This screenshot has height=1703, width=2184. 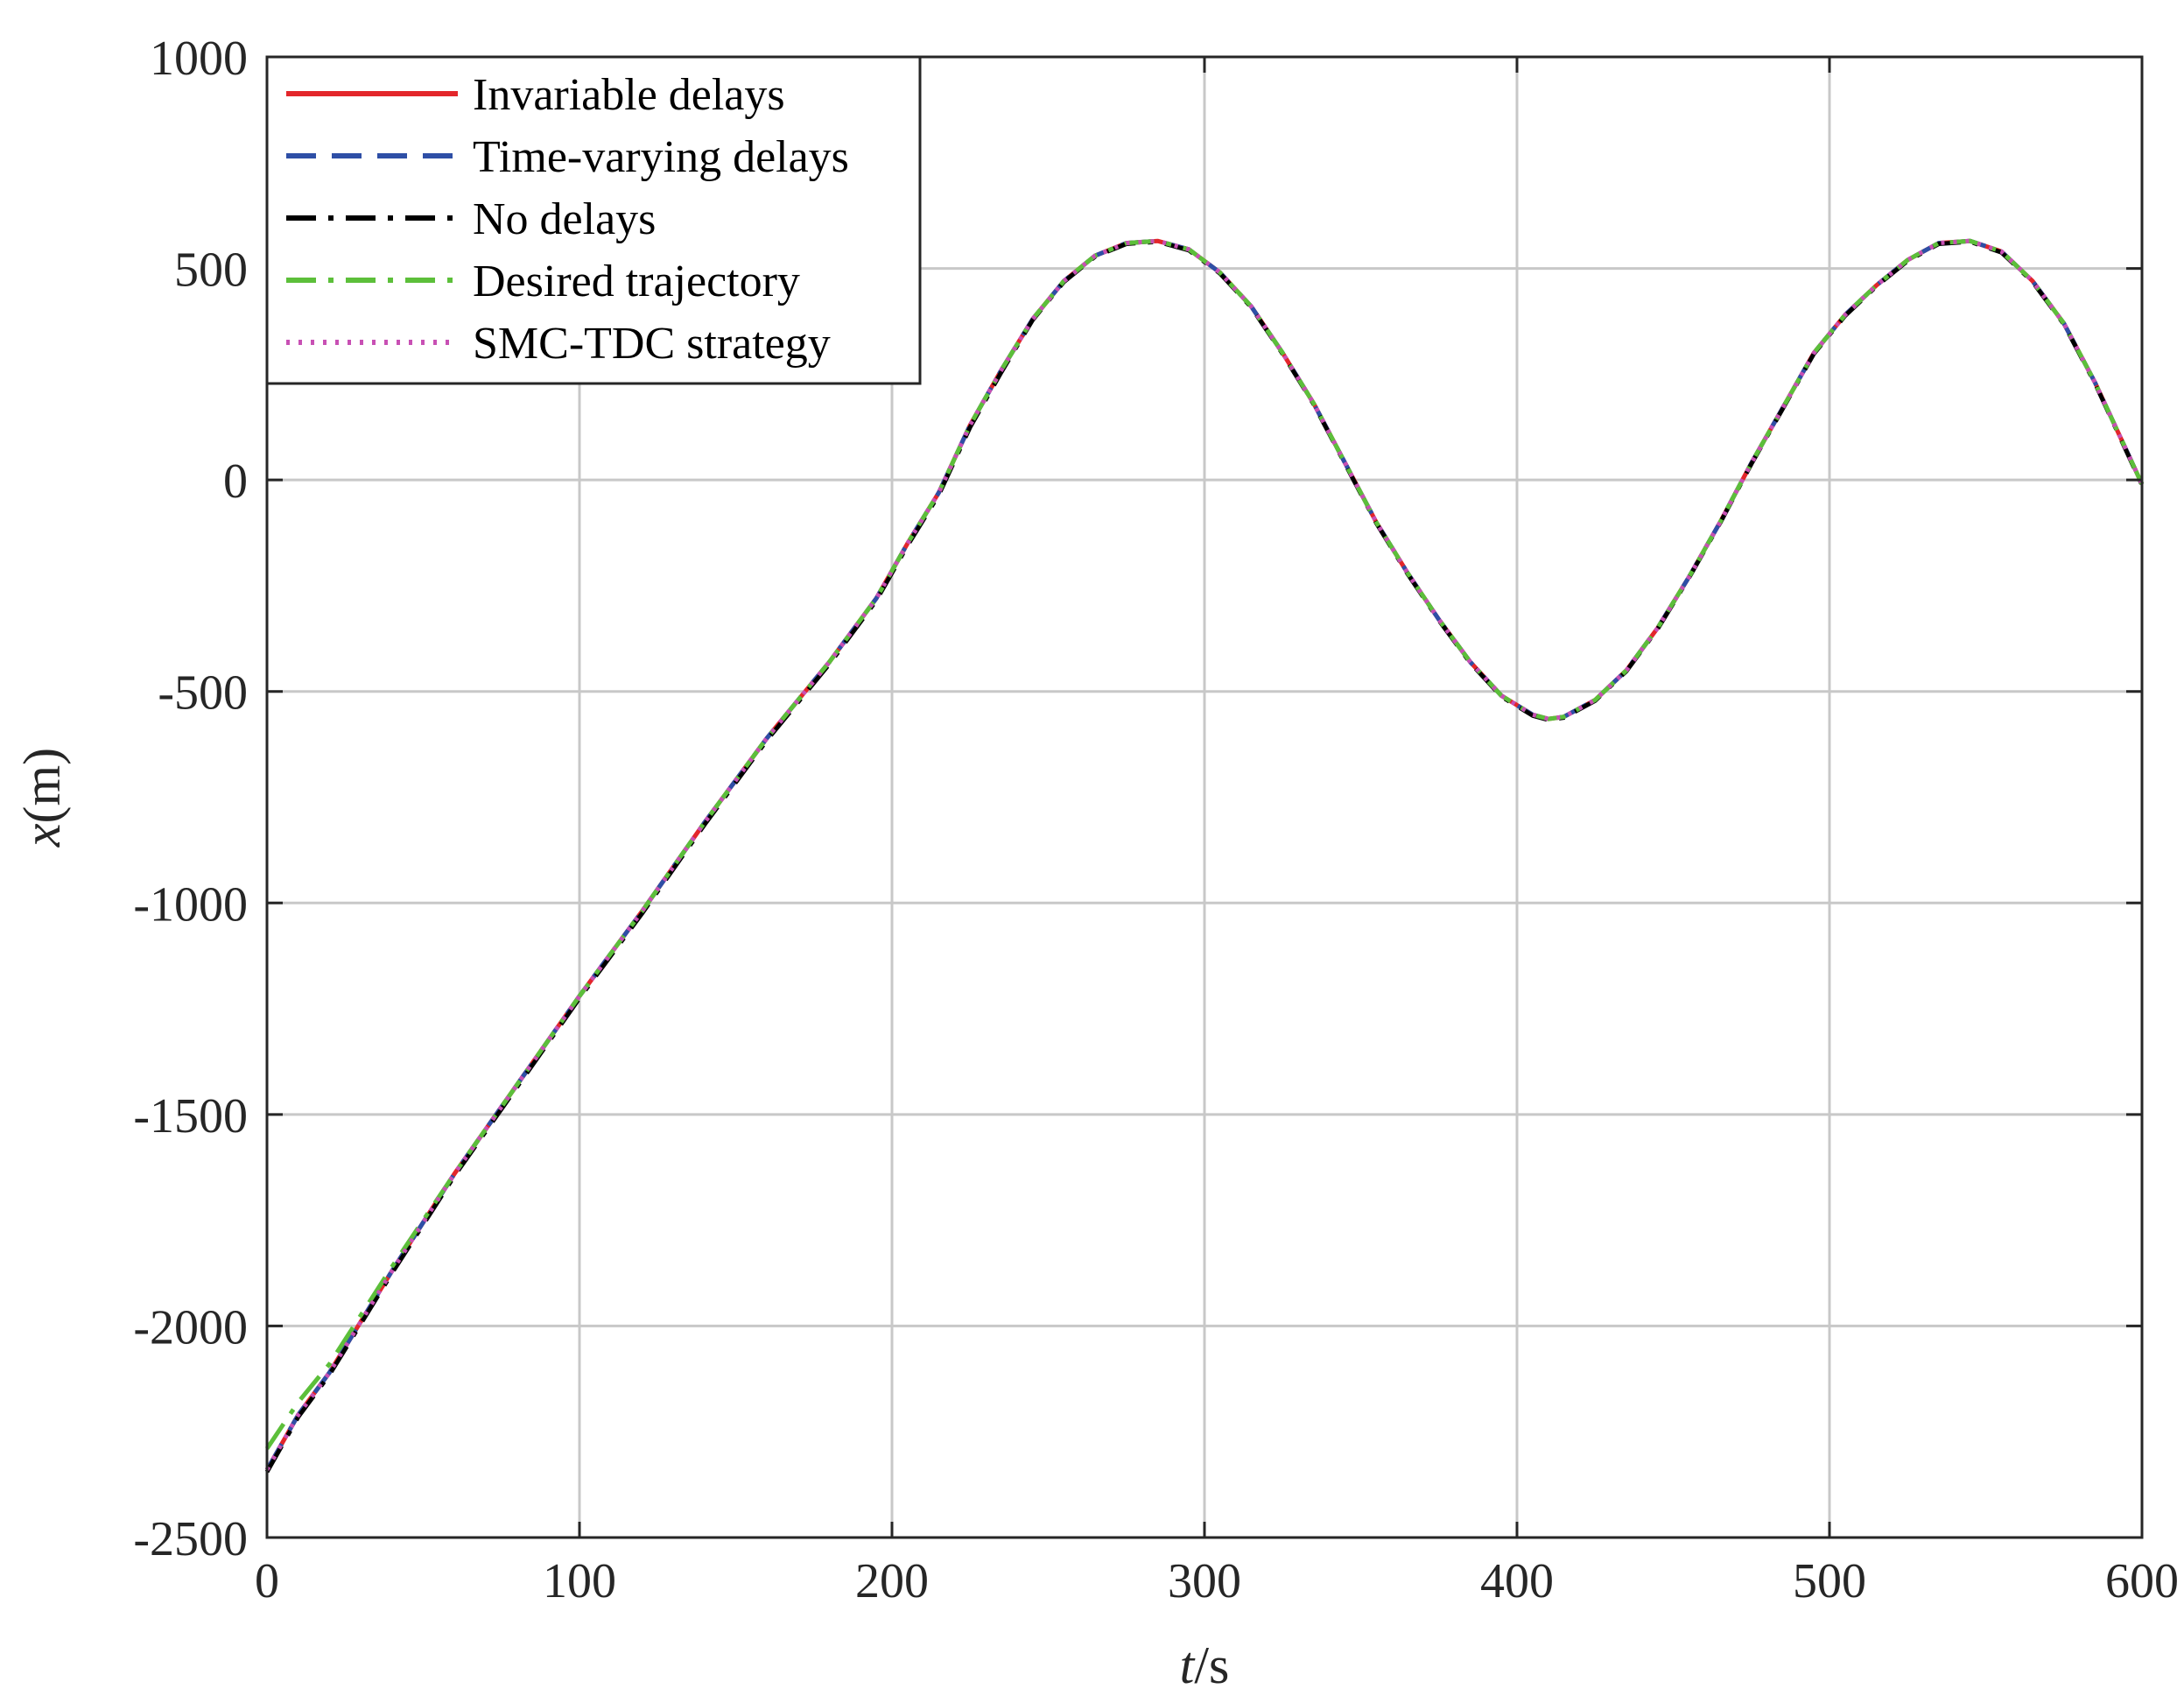 What do you see at coordinates (190, 1116) in the screenshot?
I see `y-tick-label: -1500` at bounding box center [190, 1116].